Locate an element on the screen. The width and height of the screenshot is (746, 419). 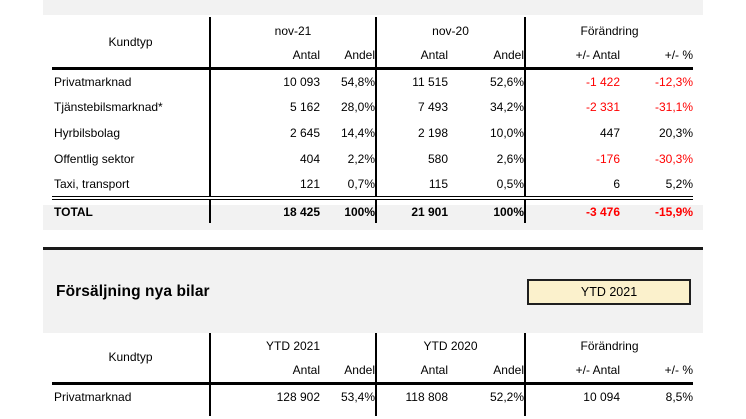
data-cell: 580 is located at coordinates (412, 159).